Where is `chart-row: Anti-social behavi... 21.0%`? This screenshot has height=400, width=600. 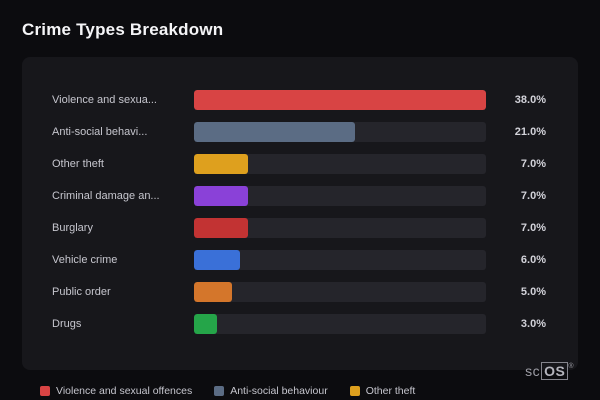
chart-row: Anti-social behavi... 21.0% is located at coordinates (299, 132).